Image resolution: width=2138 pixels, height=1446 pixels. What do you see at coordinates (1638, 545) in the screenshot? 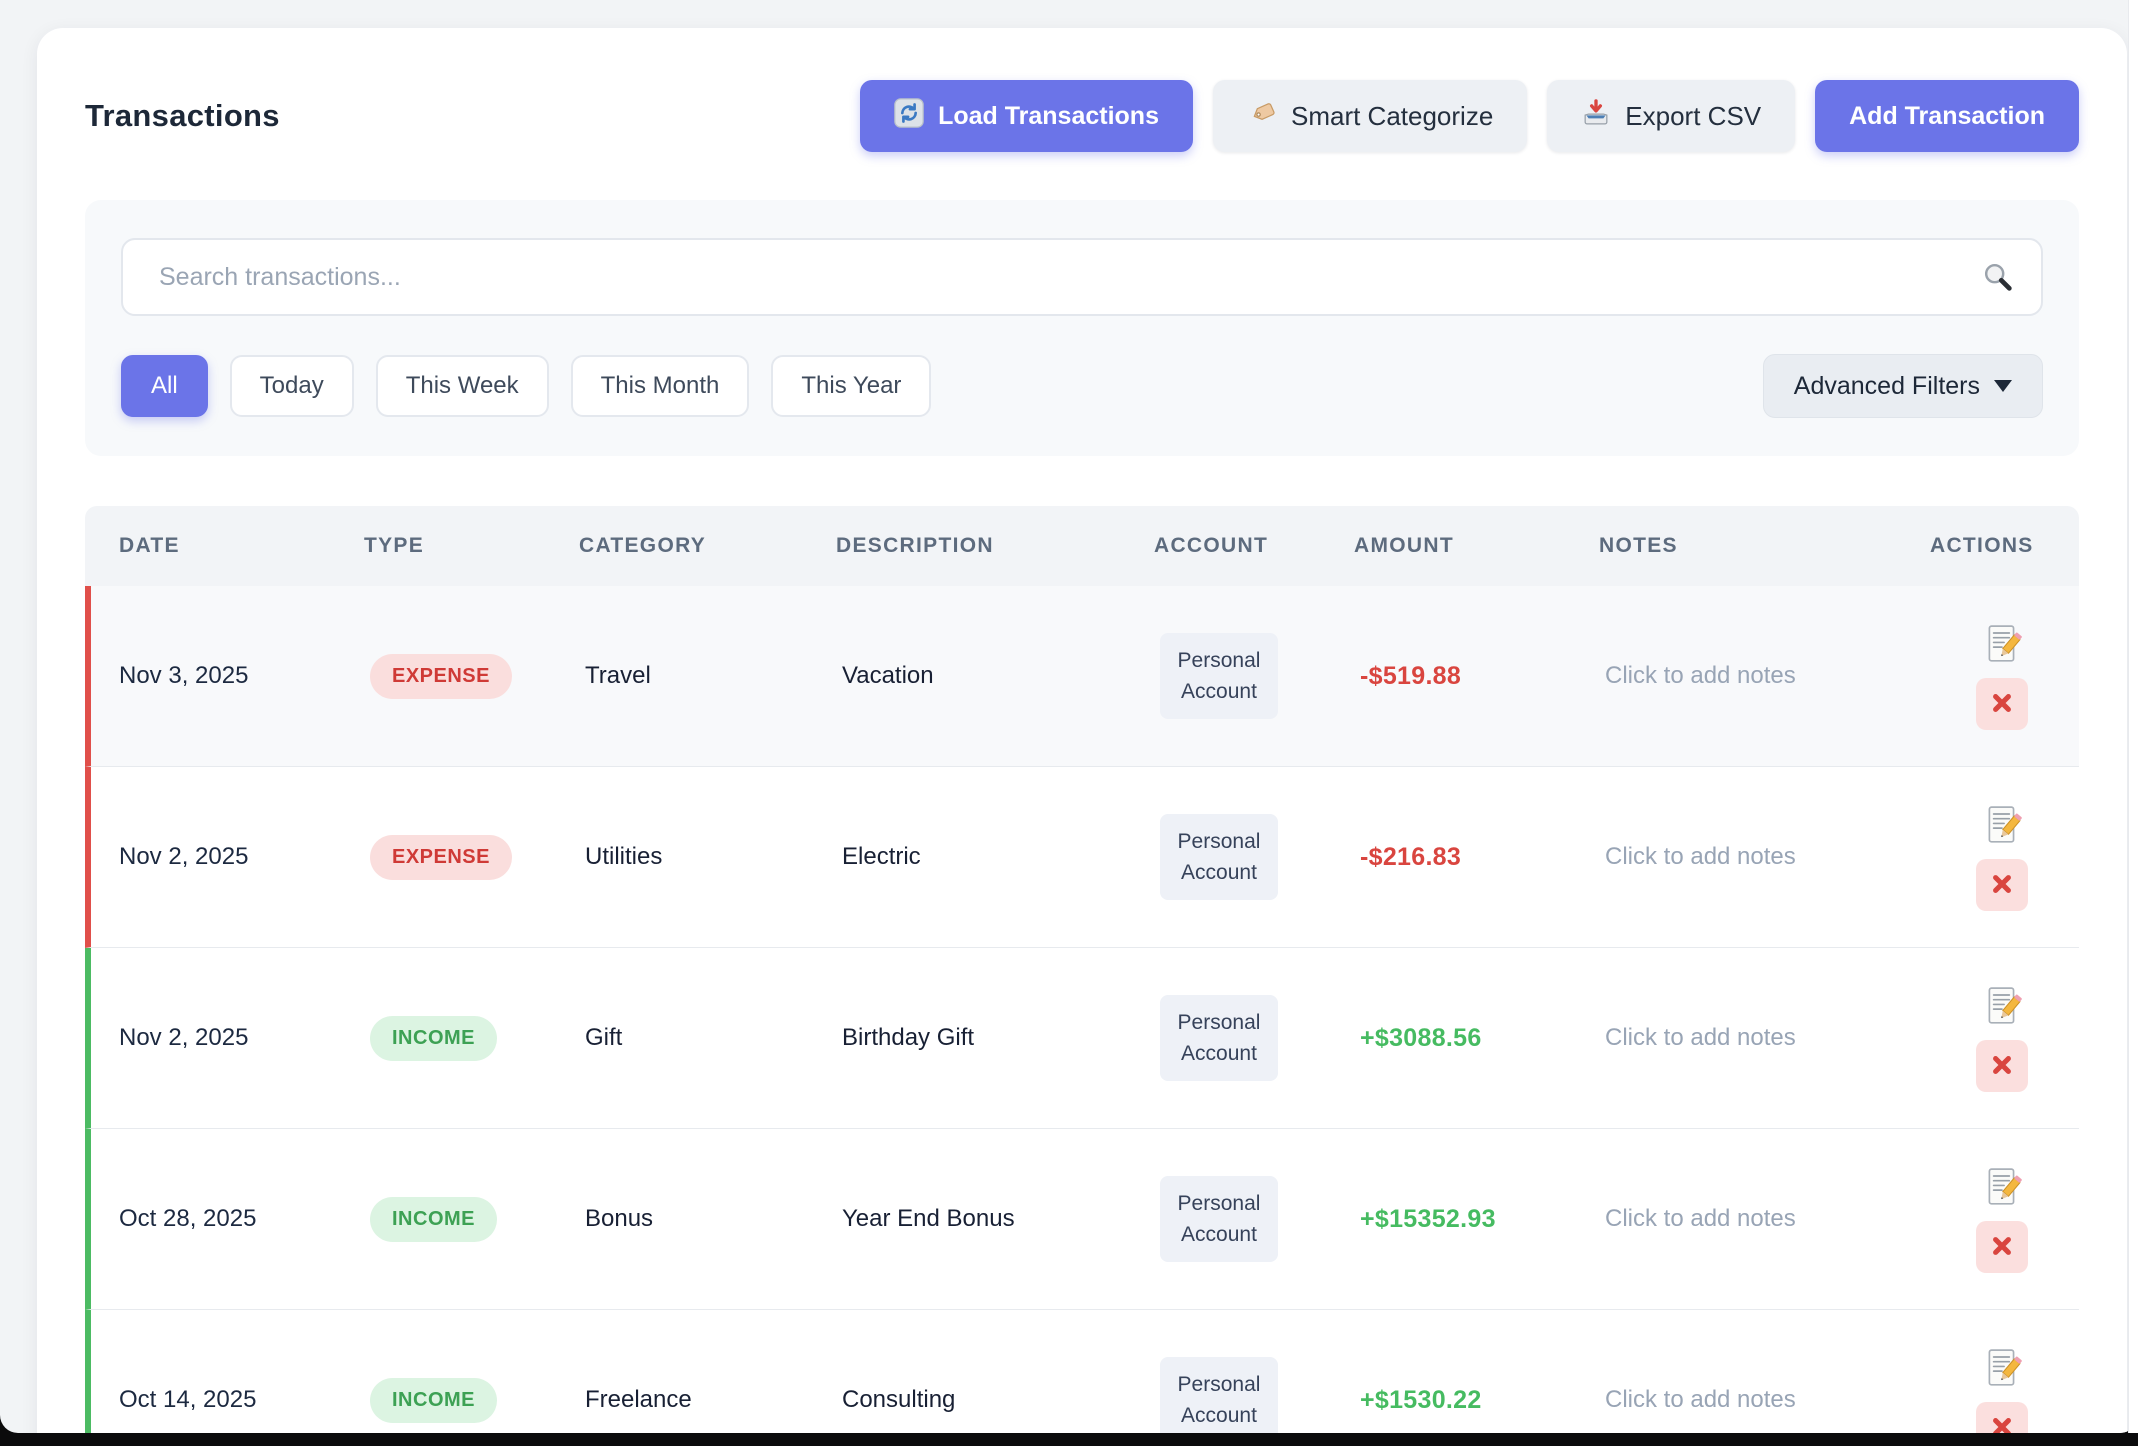
I see `column-header-notes: NOTES` at bounding box center [1638, 545].